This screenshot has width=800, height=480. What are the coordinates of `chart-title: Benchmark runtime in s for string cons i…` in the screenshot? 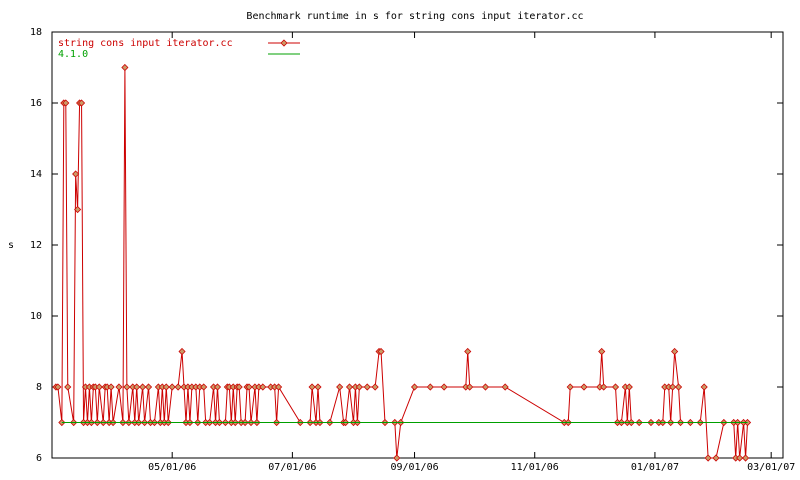 It's located at (414, 16).